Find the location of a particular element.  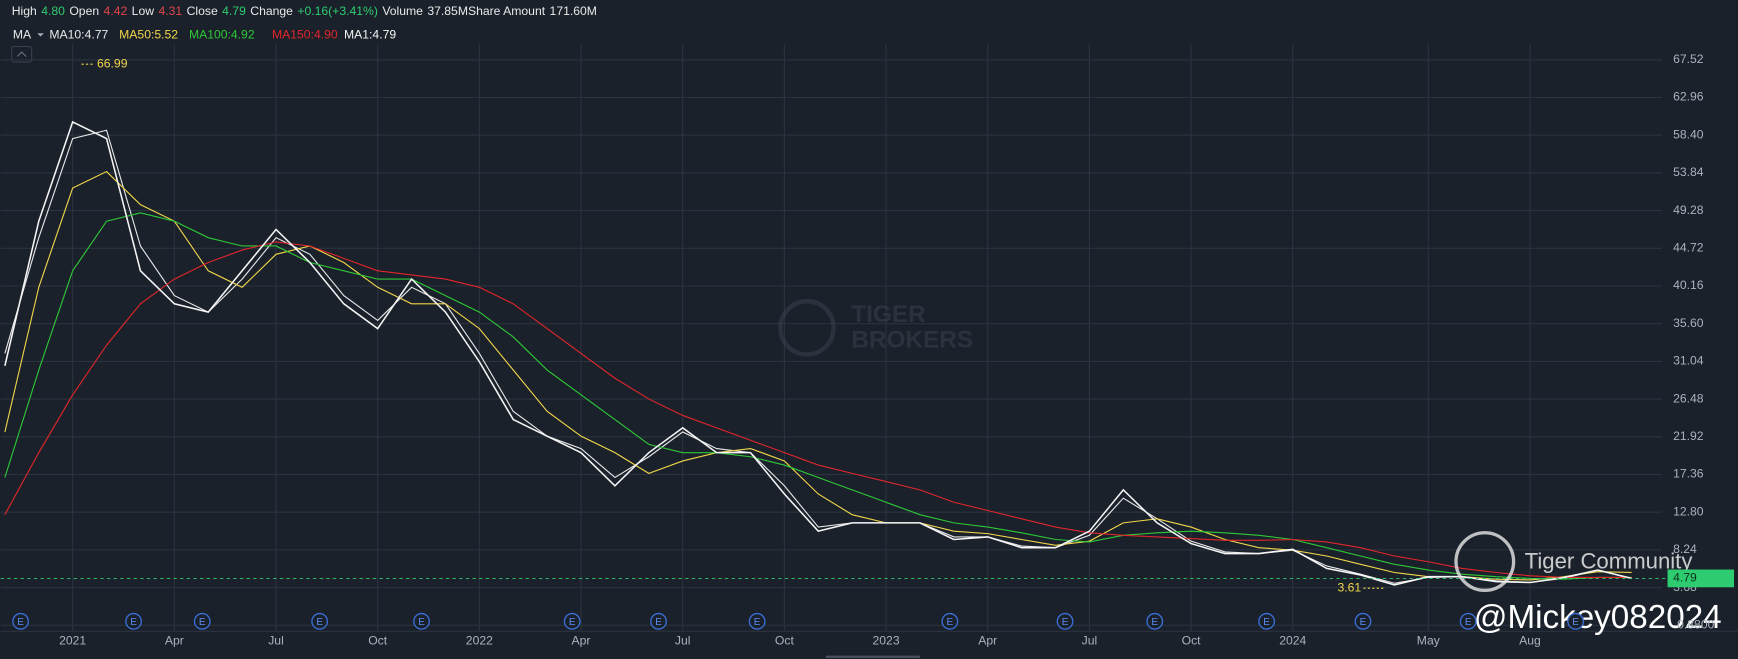

dropdown-arrow is located at coordinates (40, 35).